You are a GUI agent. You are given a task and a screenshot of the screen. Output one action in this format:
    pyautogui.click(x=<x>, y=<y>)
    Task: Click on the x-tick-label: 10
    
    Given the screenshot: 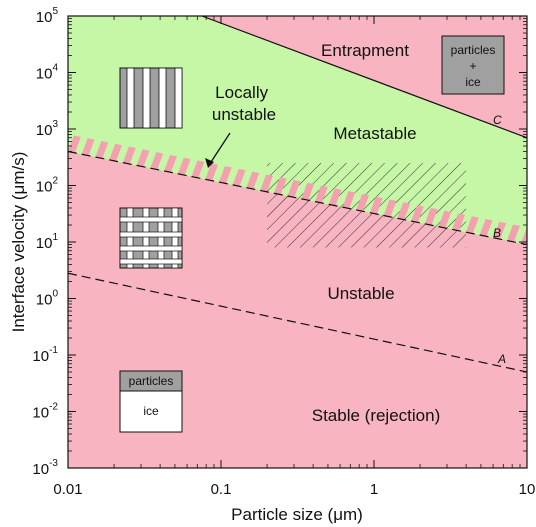 What is the action you would take?
    pyautogui.click(x=527, y=489)
    